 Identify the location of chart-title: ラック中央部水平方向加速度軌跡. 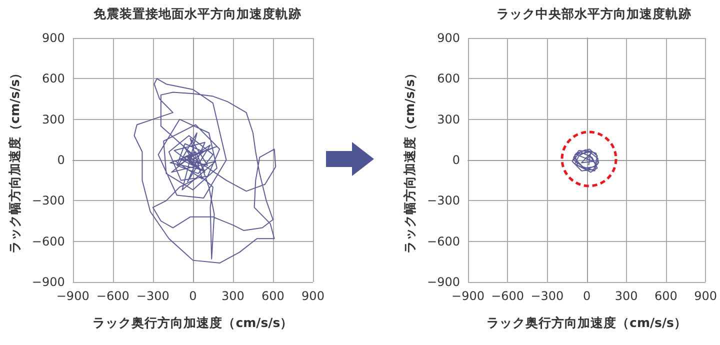
(594, 13).